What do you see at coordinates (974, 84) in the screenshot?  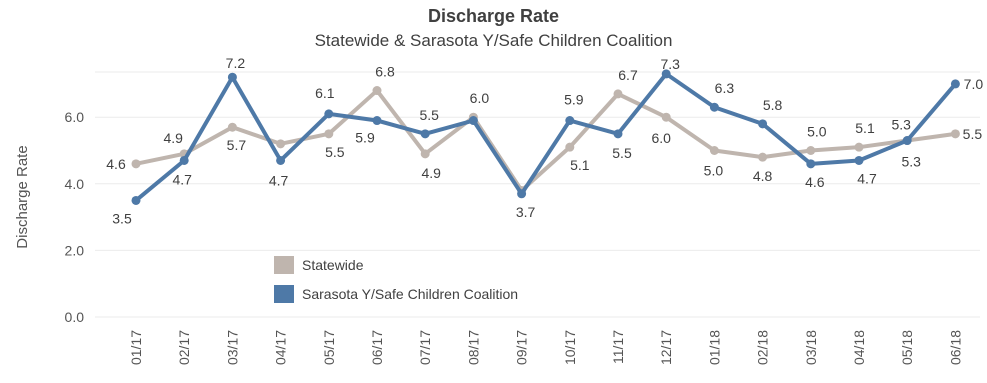 I see `data-label: 7.0` at bounding box center [974, 84].